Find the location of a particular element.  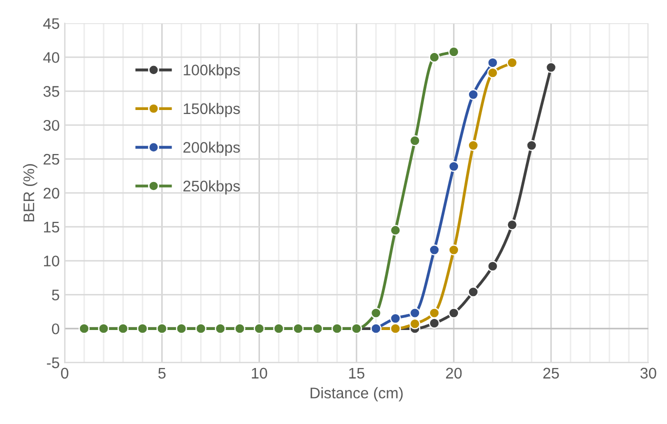

y-tick-label: 40 is located at coordinates (51, 57).